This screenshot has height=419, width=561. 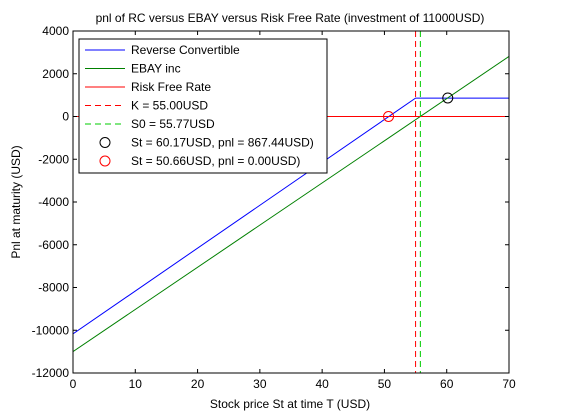 I want to click on y-tick-label: 2000, so click(x=55, y=74).